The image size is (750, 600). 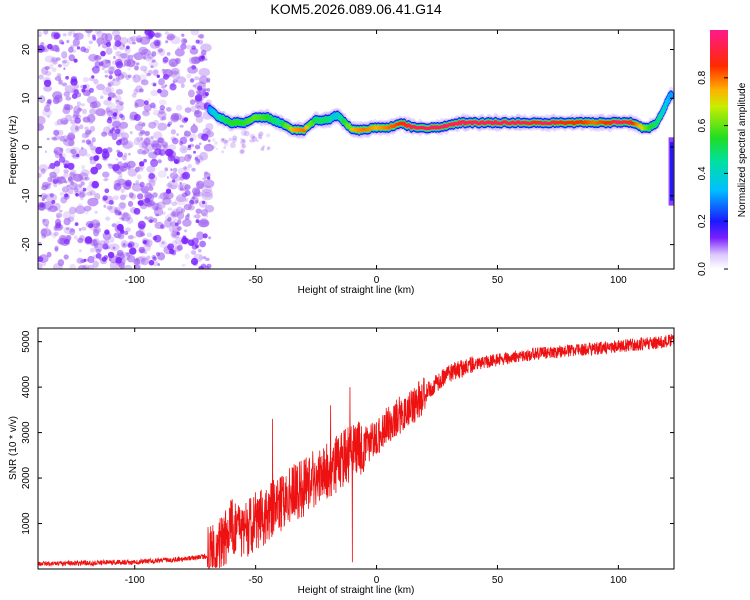 I want to click on snr-y-tick-label: 4000, so click(x=26, y=387).